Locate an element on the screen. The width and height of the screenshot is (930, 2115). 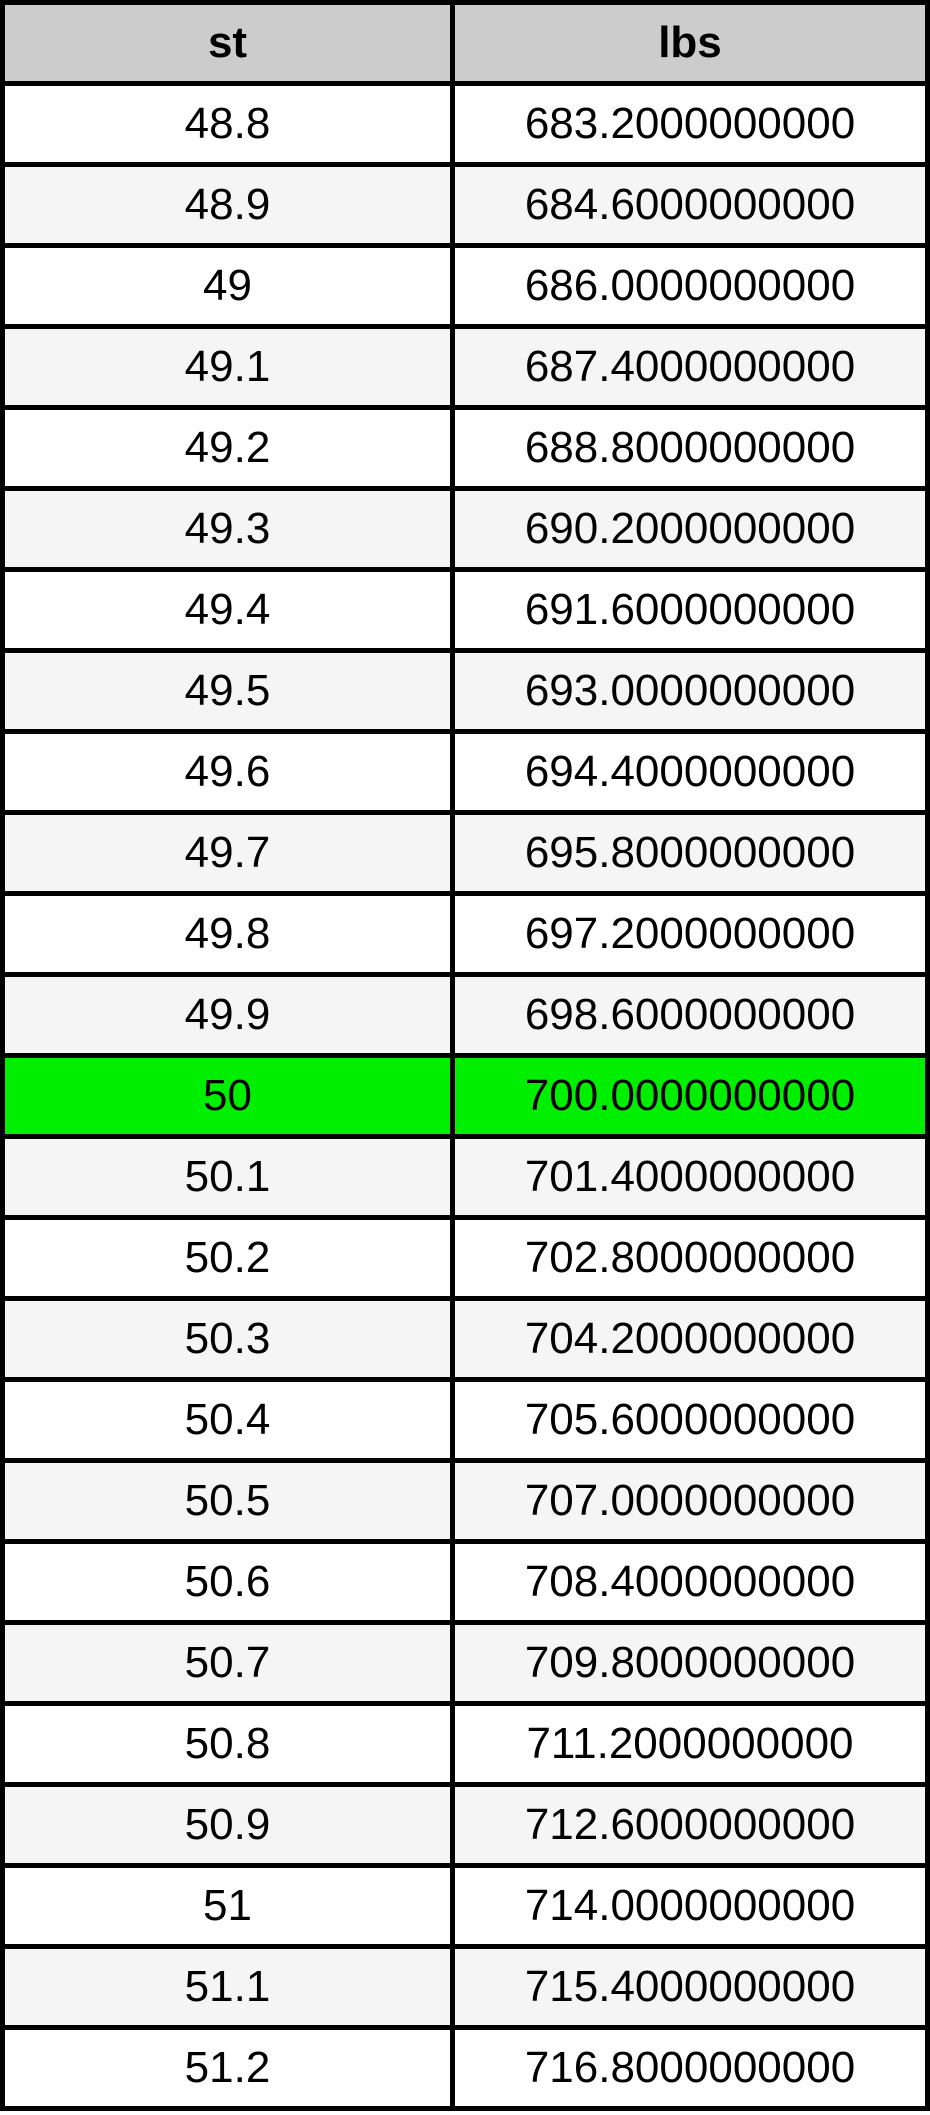
lbs-cell: 701.4000000000 is located at coordinates (690, 1177).